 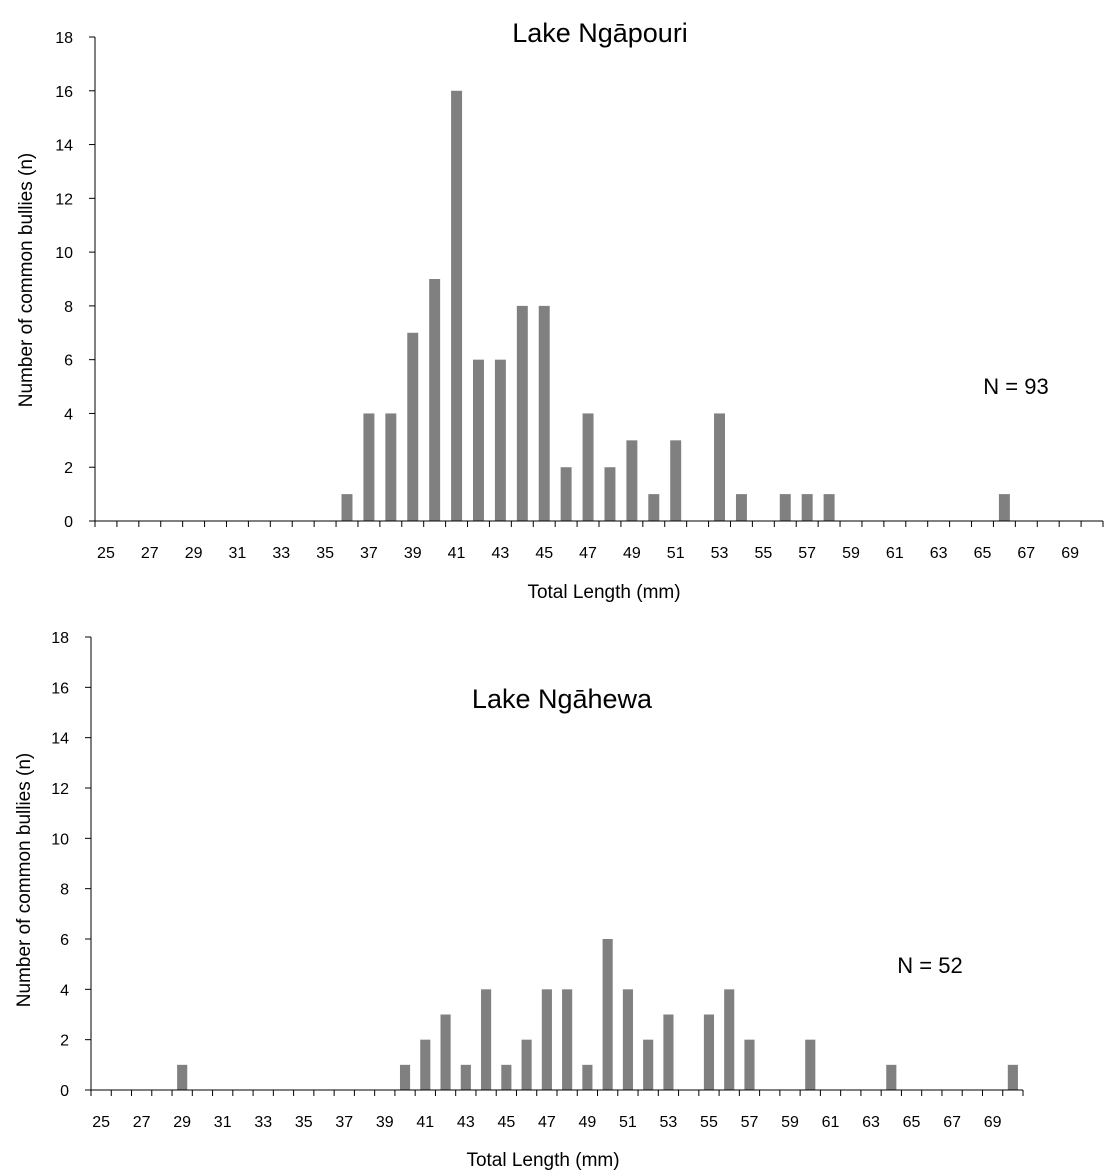 I want to click on x-tick-label: 57, so click(x=807, y=553).